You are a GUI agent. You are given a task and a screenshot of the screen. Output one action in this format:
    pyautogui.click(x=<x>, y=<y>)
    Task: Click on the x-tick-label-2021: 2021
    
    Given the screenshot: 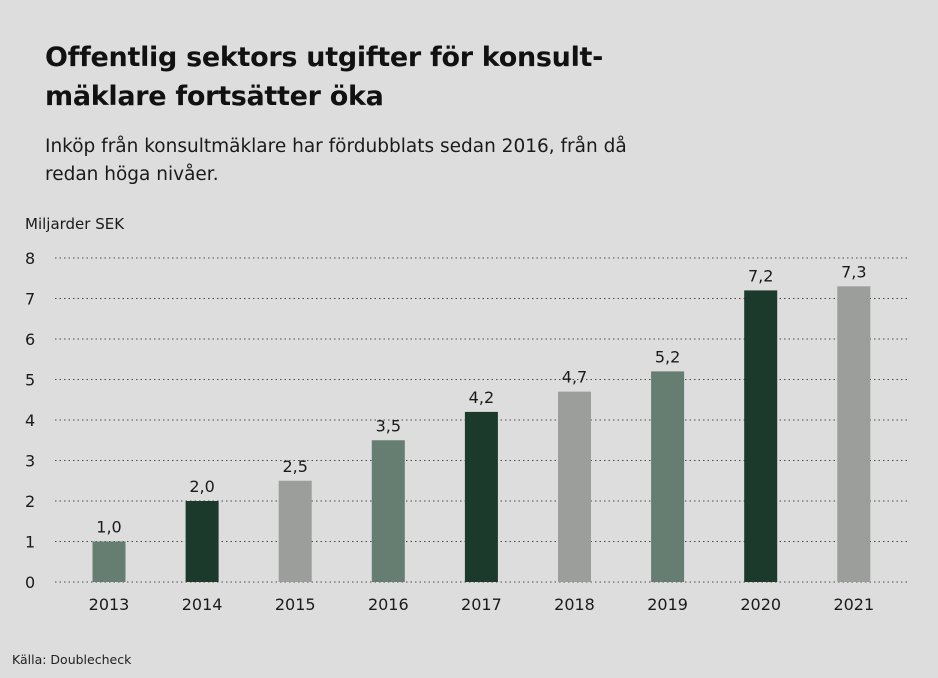 What is the action you would take?
    pyautogui.click(x=853, y=604)
    